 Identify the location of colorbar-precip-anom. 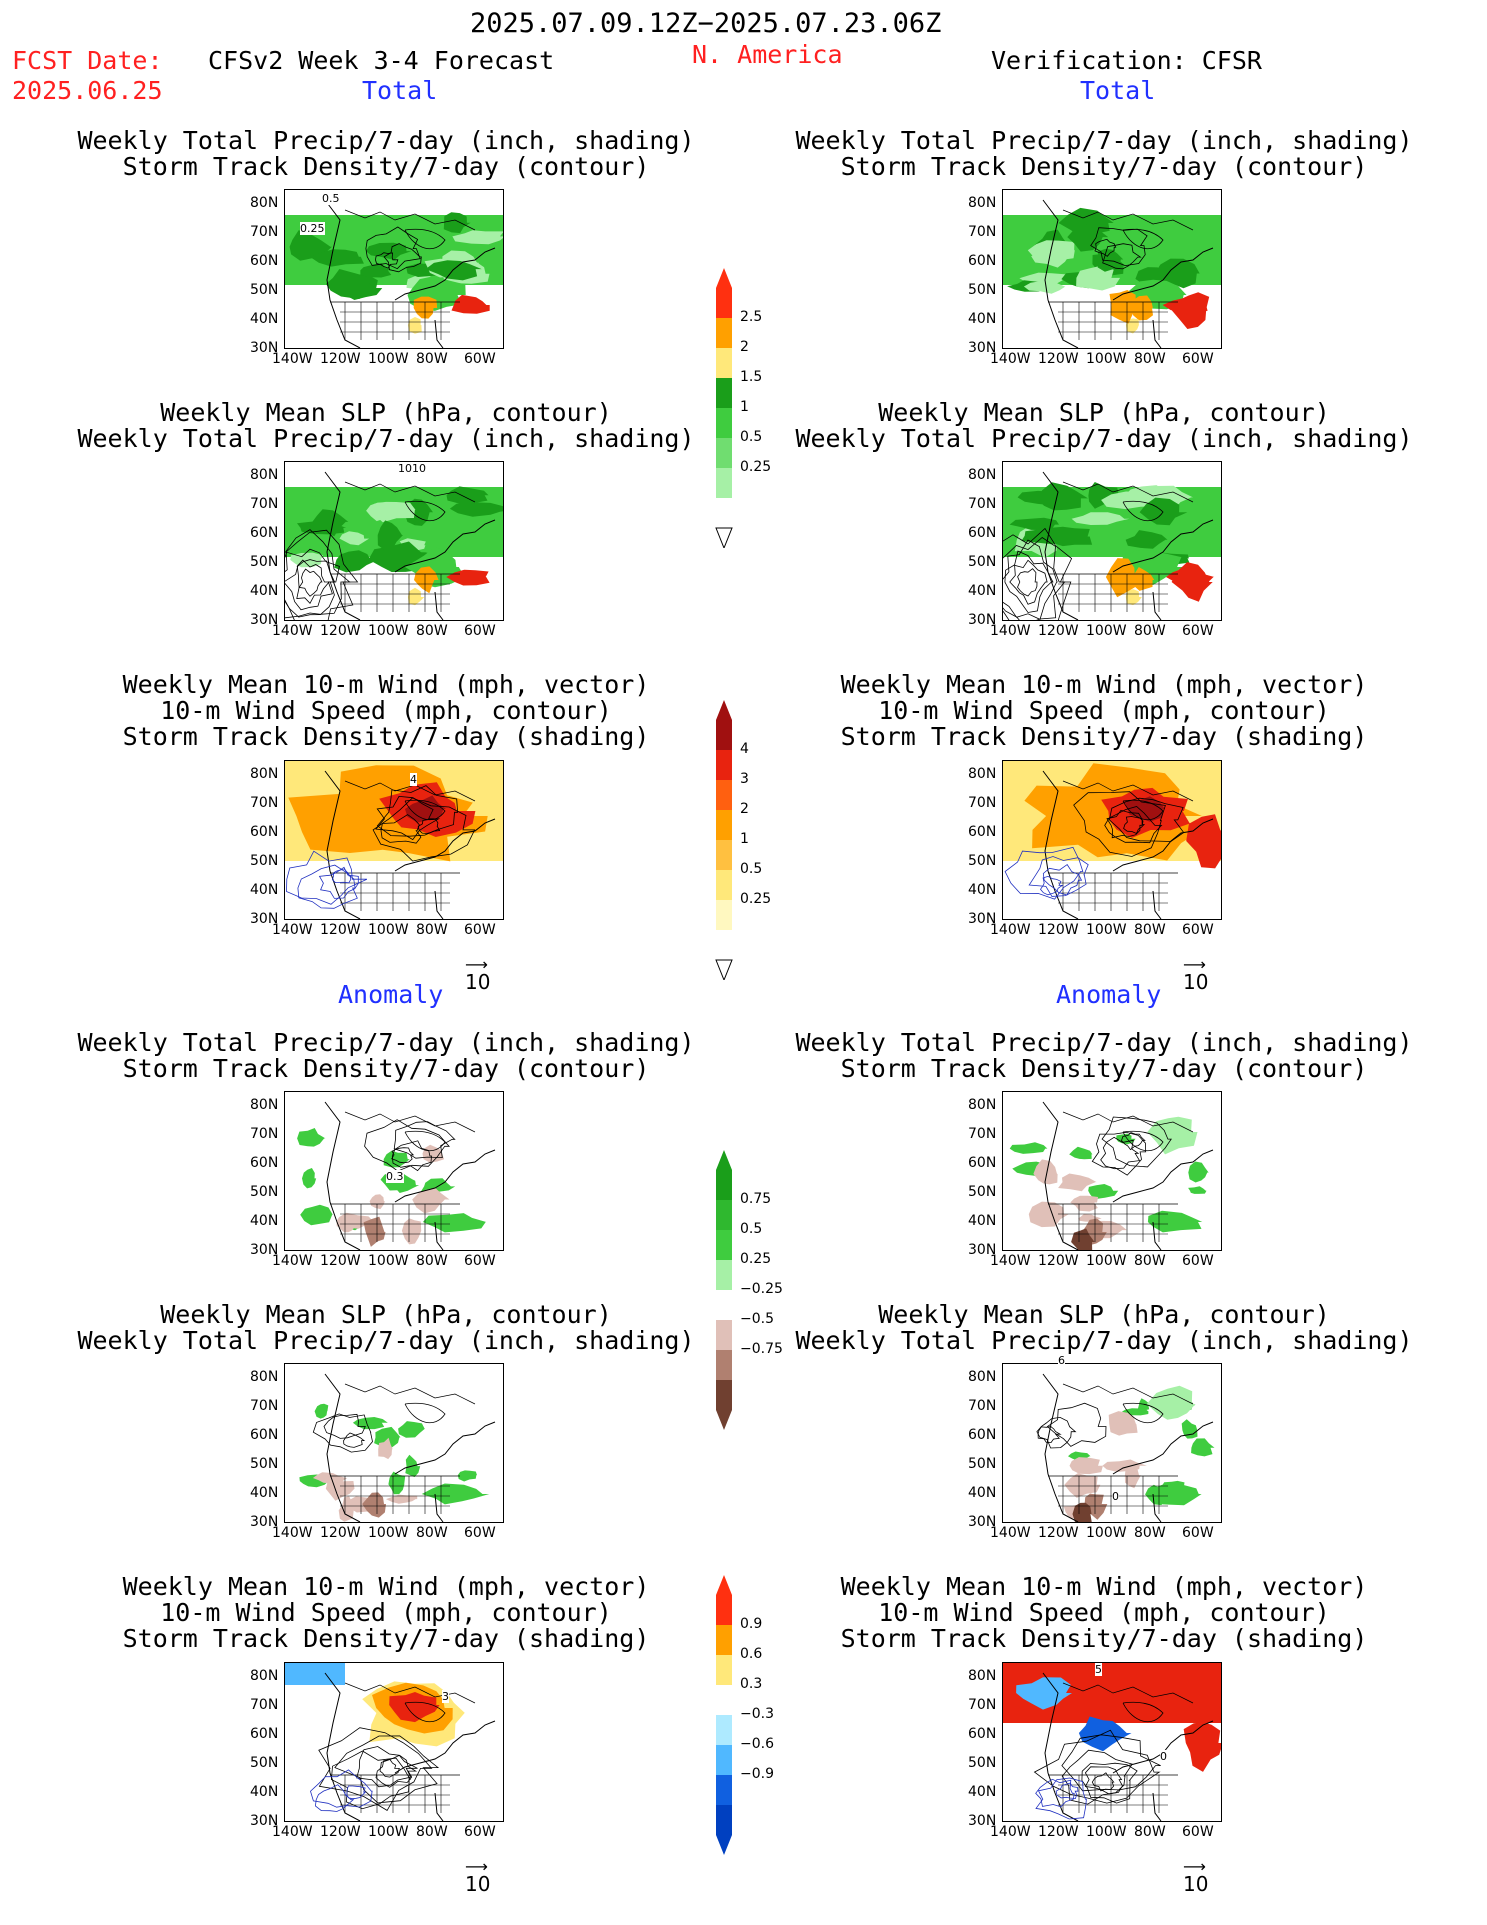
(724, 1290).